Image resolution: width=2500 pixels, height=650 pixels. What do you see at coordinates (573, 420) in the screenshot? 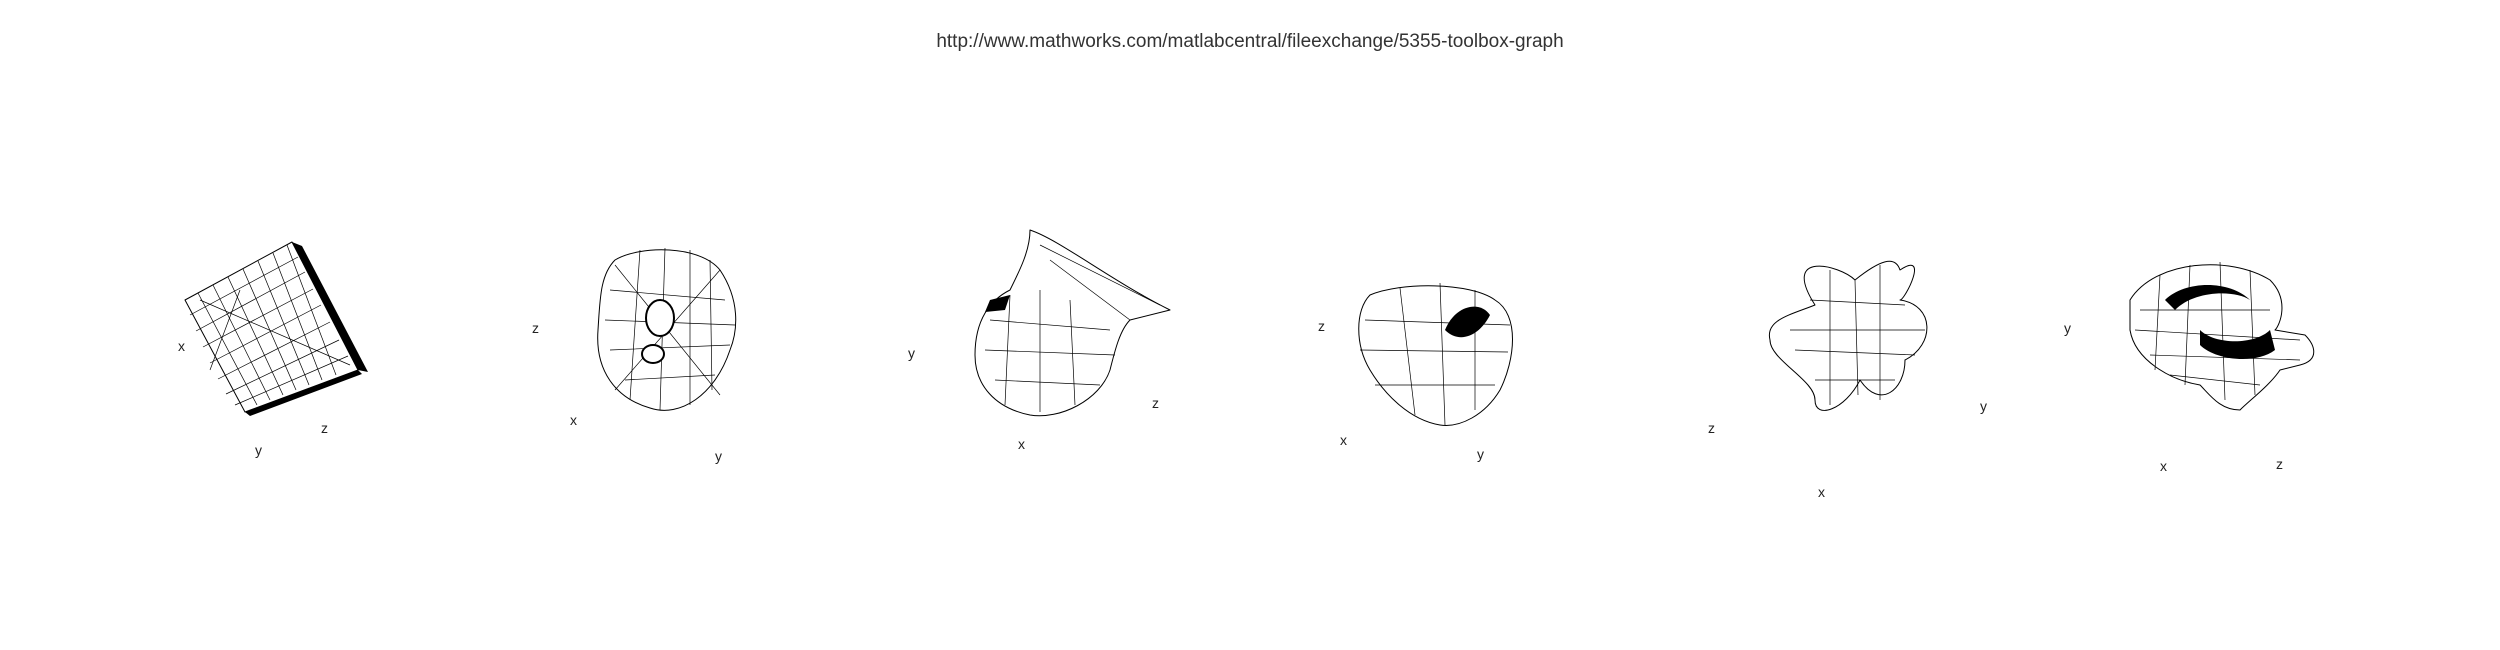
I see `panel2-x-label: x` at bounding box center [573, 420].